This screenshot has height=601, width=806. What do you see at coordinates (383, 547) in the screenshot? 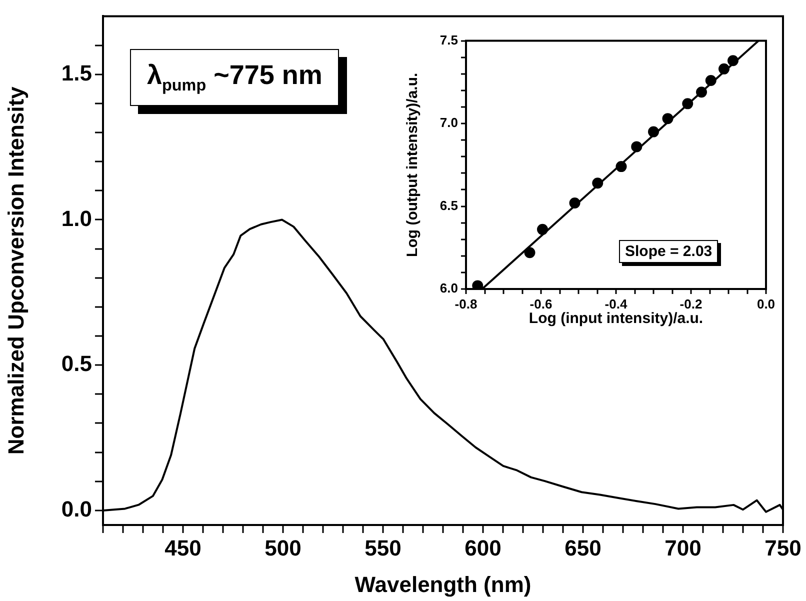
I see `x-tick-label: 550` at bounding box center [383, 547].